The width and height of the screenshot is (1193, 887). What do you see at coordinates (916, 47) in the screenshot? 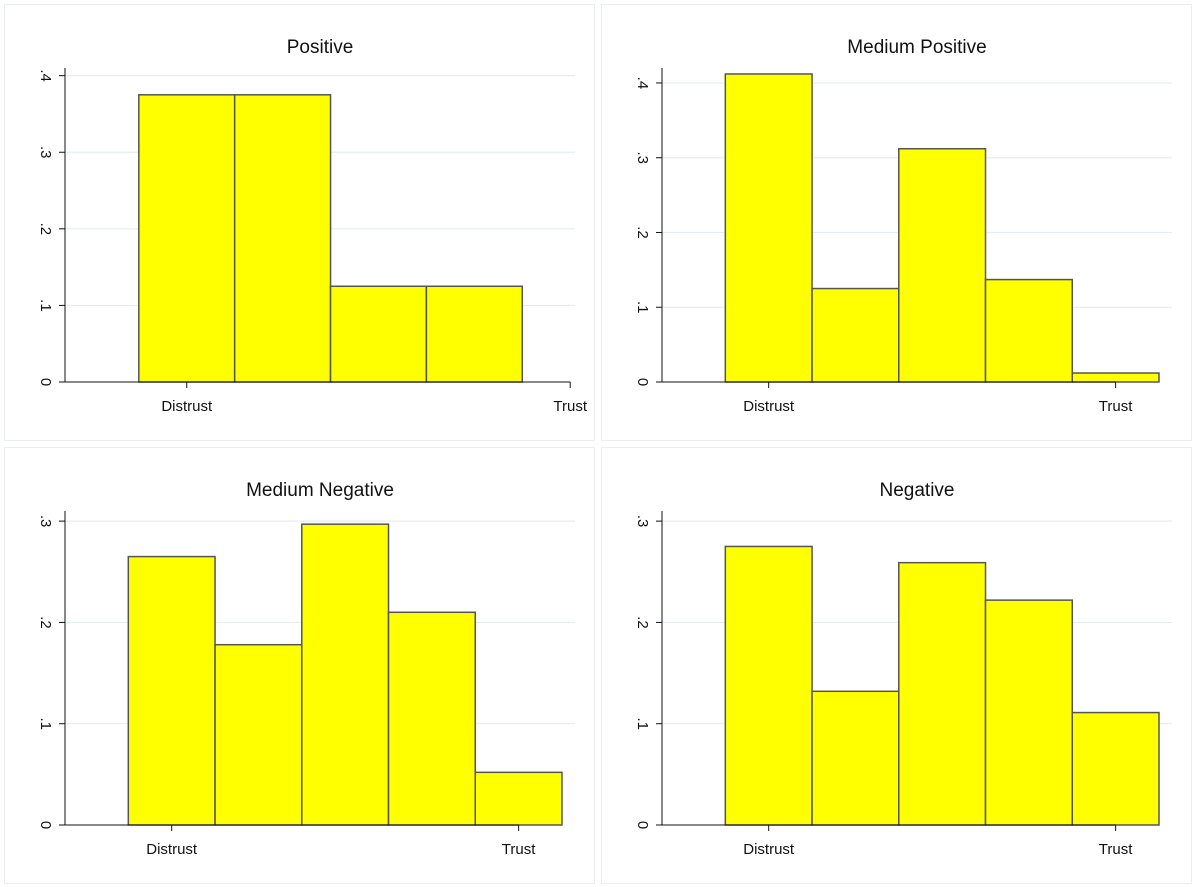
I see `chart-title: Medium Positive` at bounding box center [916, 47].